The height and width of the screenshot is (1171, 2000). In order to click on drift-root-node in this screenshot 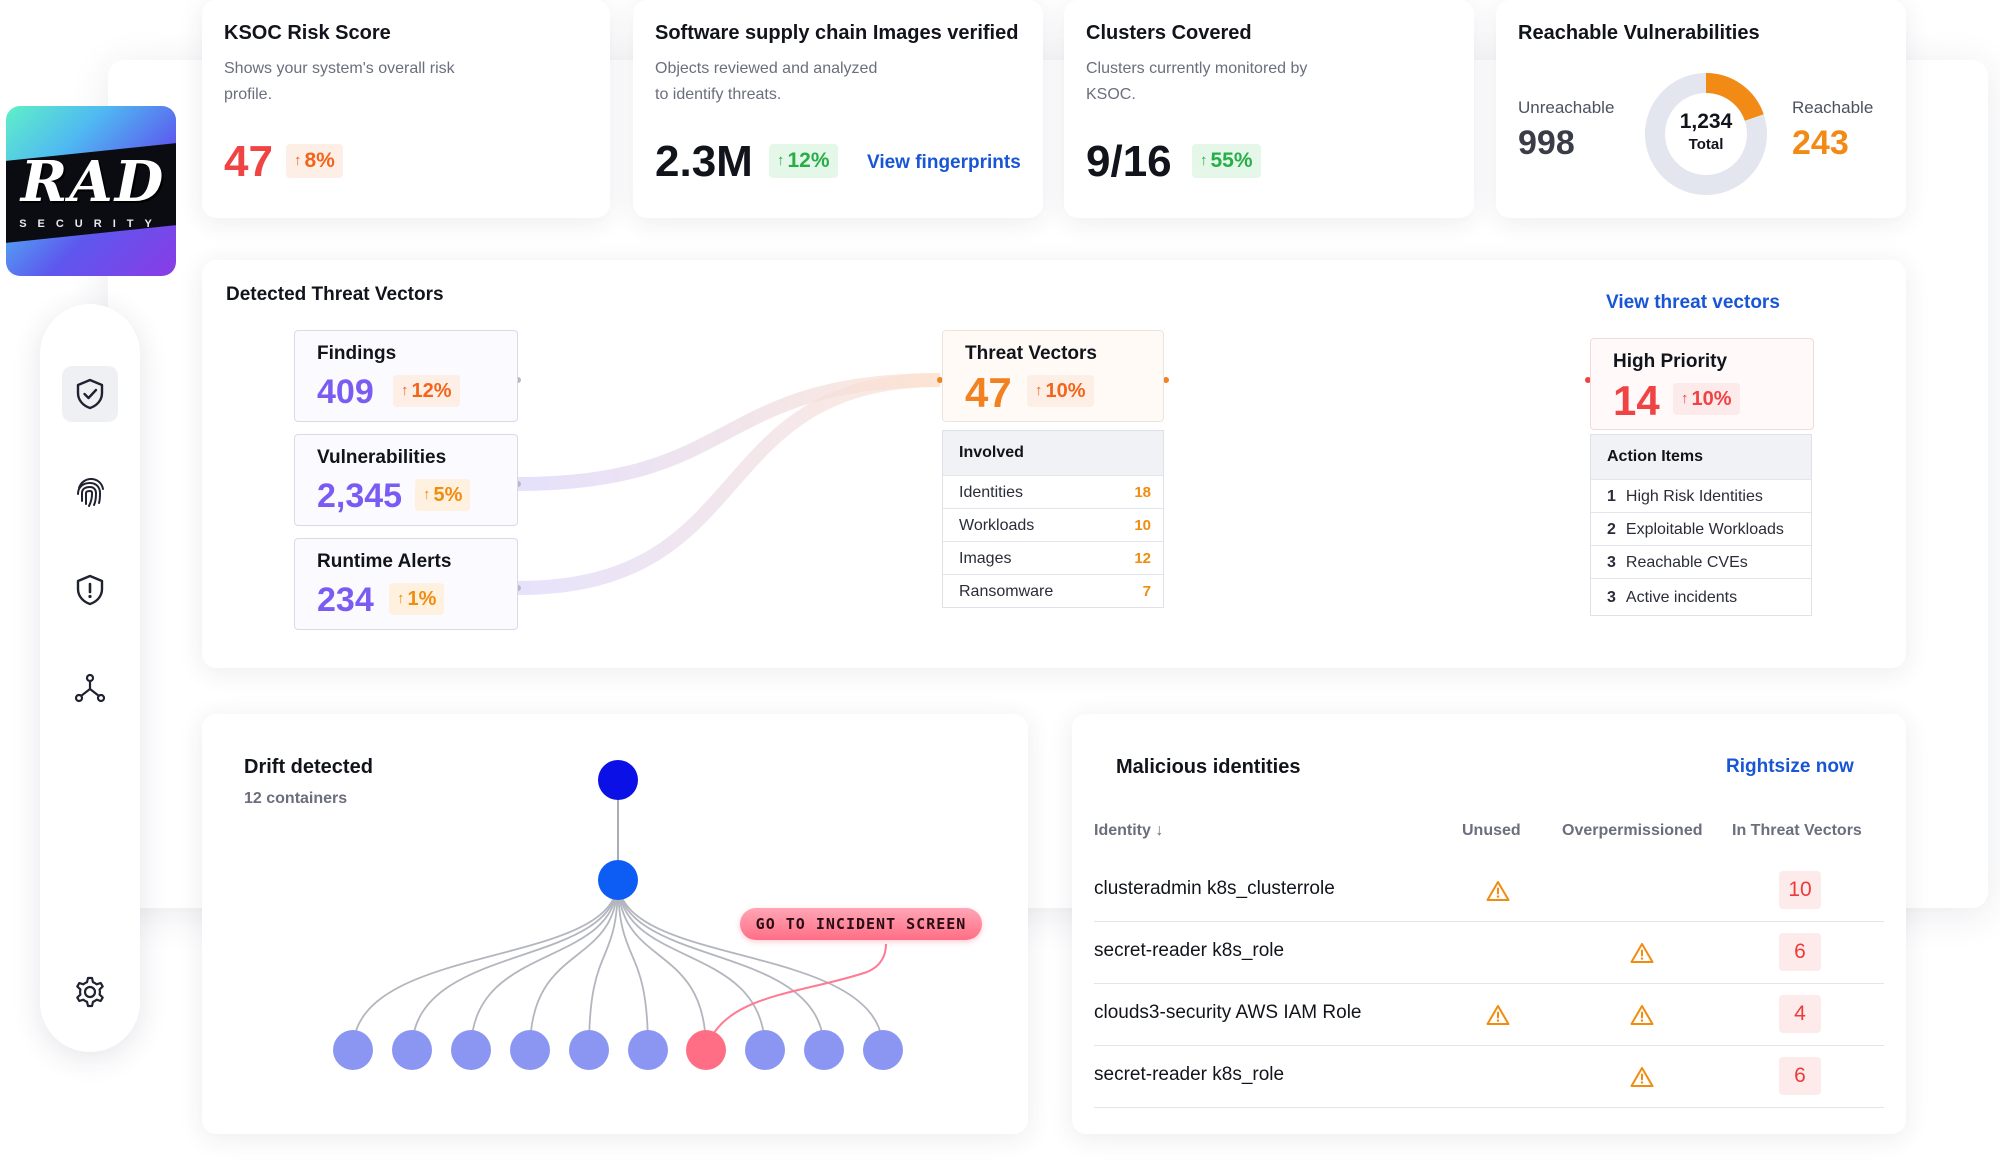, I will do `click(618, 780)`.